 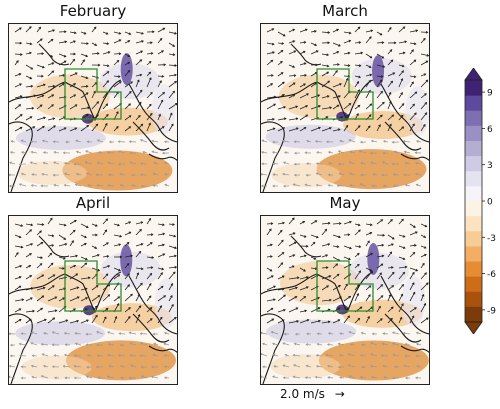 What do you see at coordinates (162, 157) in the screenshot?
I see `coastline` at bounding box center [162, 157].